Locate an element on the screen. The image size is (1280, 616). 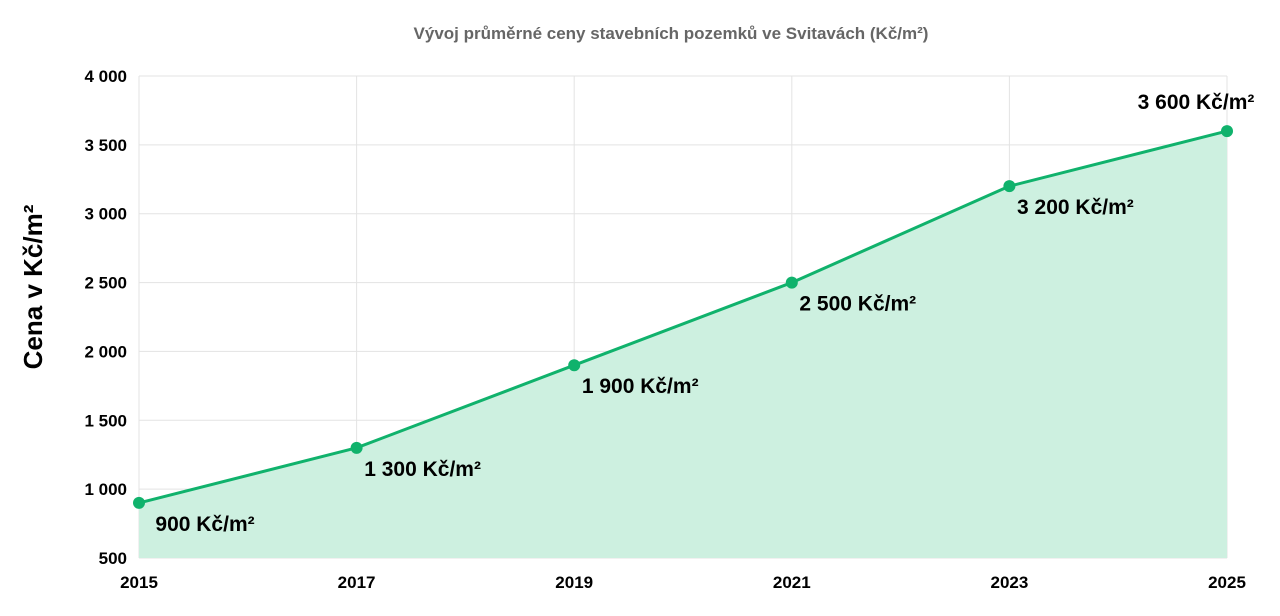
data-label: 3 600 Kč/m² is located at coordinates (1196, 102).